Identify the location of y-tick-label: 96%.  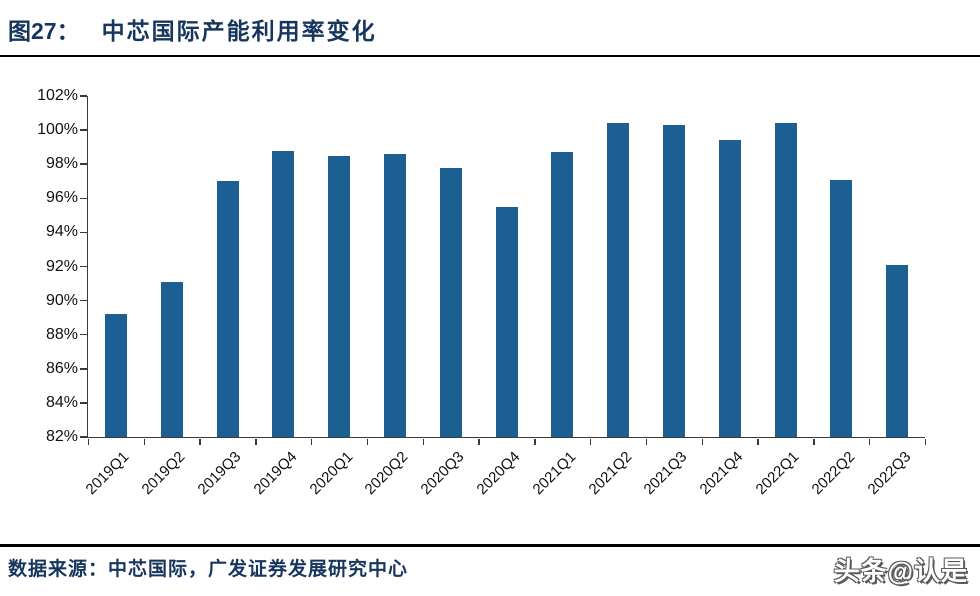
(61, 198).